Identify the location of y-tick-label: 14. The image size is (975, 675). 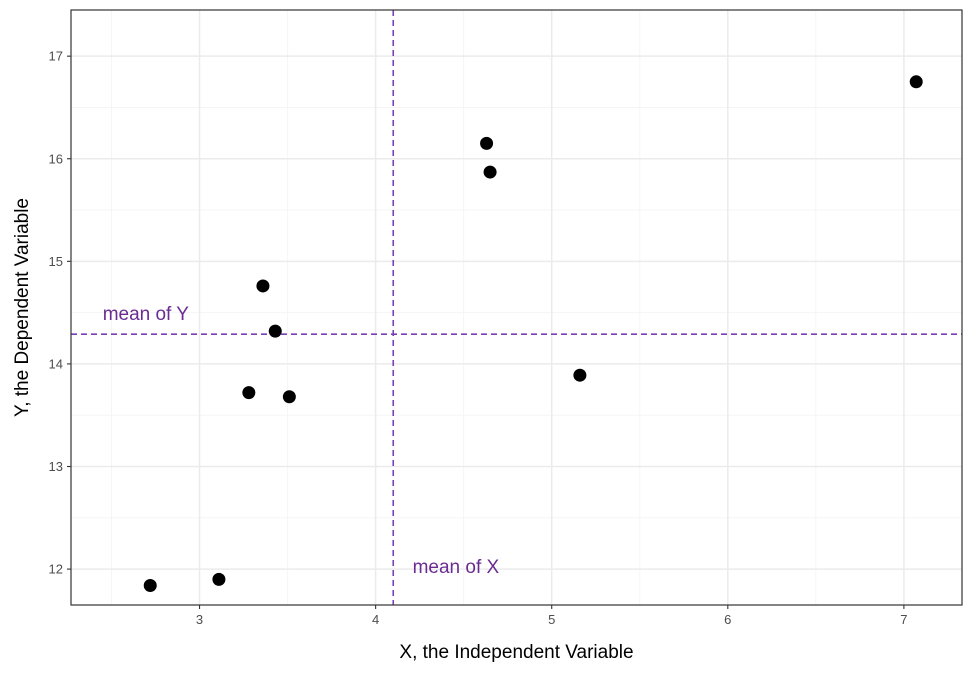
(56, 363).